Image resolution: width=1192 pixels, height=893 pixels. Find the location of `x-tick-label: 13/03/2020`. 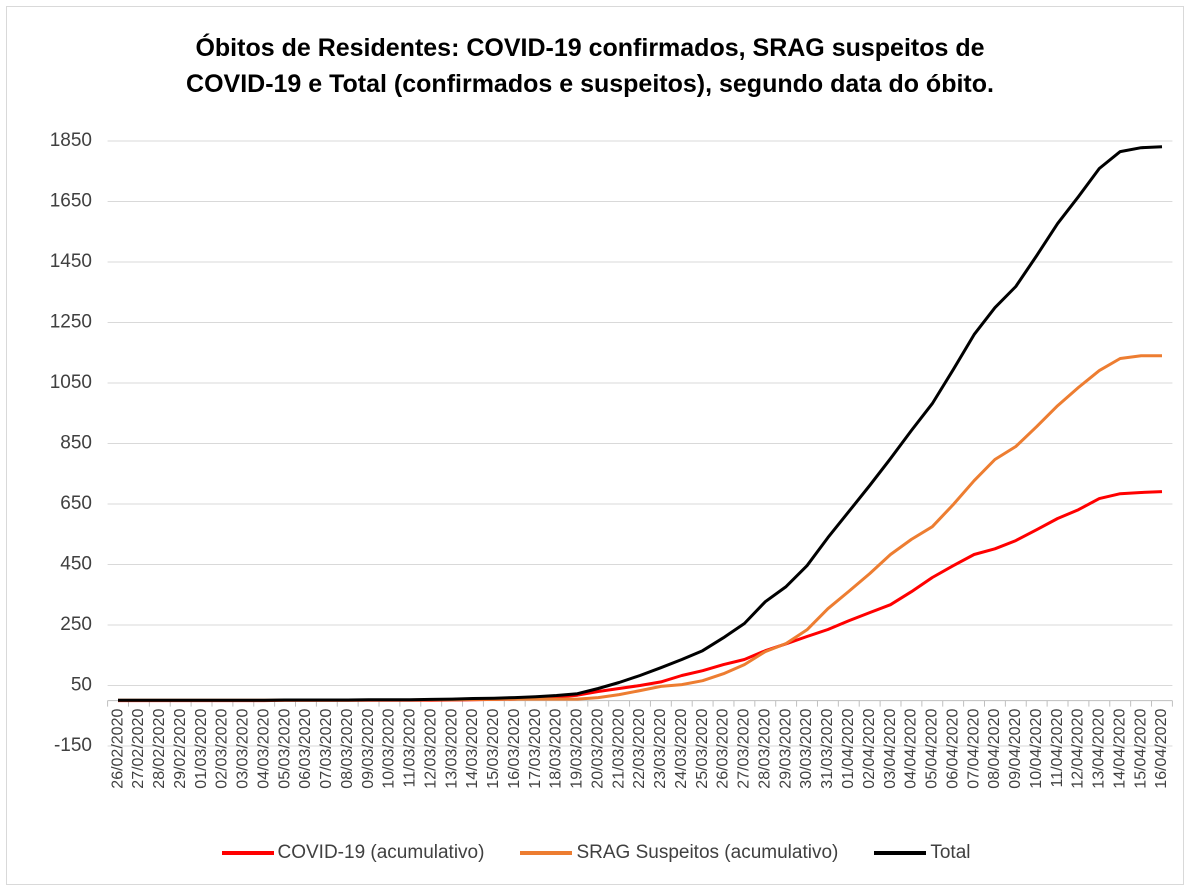

x-tick-label: 13/03/2020 is located at coordinates (451, 749).